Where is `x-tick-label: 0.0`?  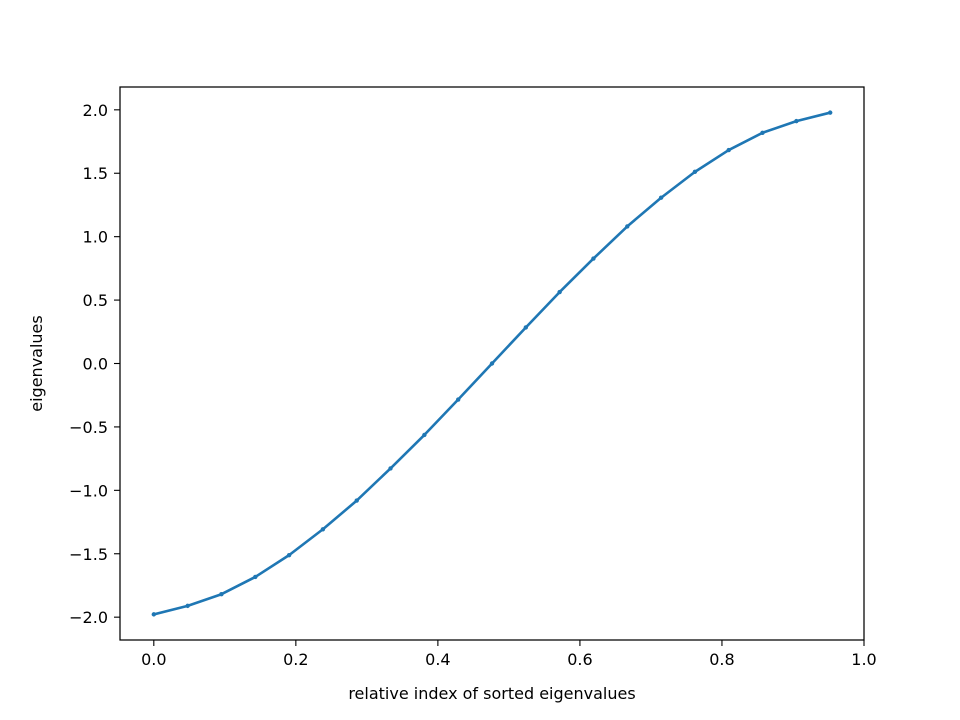
x-tick-label: 0.0 is located at coordinates (153, 659).